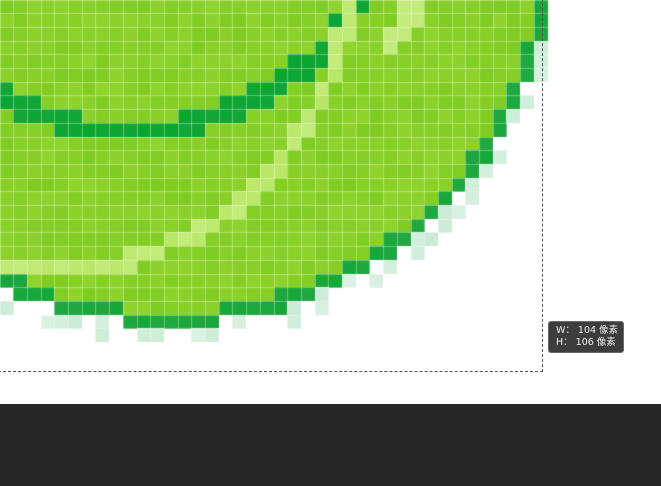 This screenshot has width=661, height=486. I want to click on tooltip-width-value: 104, so click(587, 330).